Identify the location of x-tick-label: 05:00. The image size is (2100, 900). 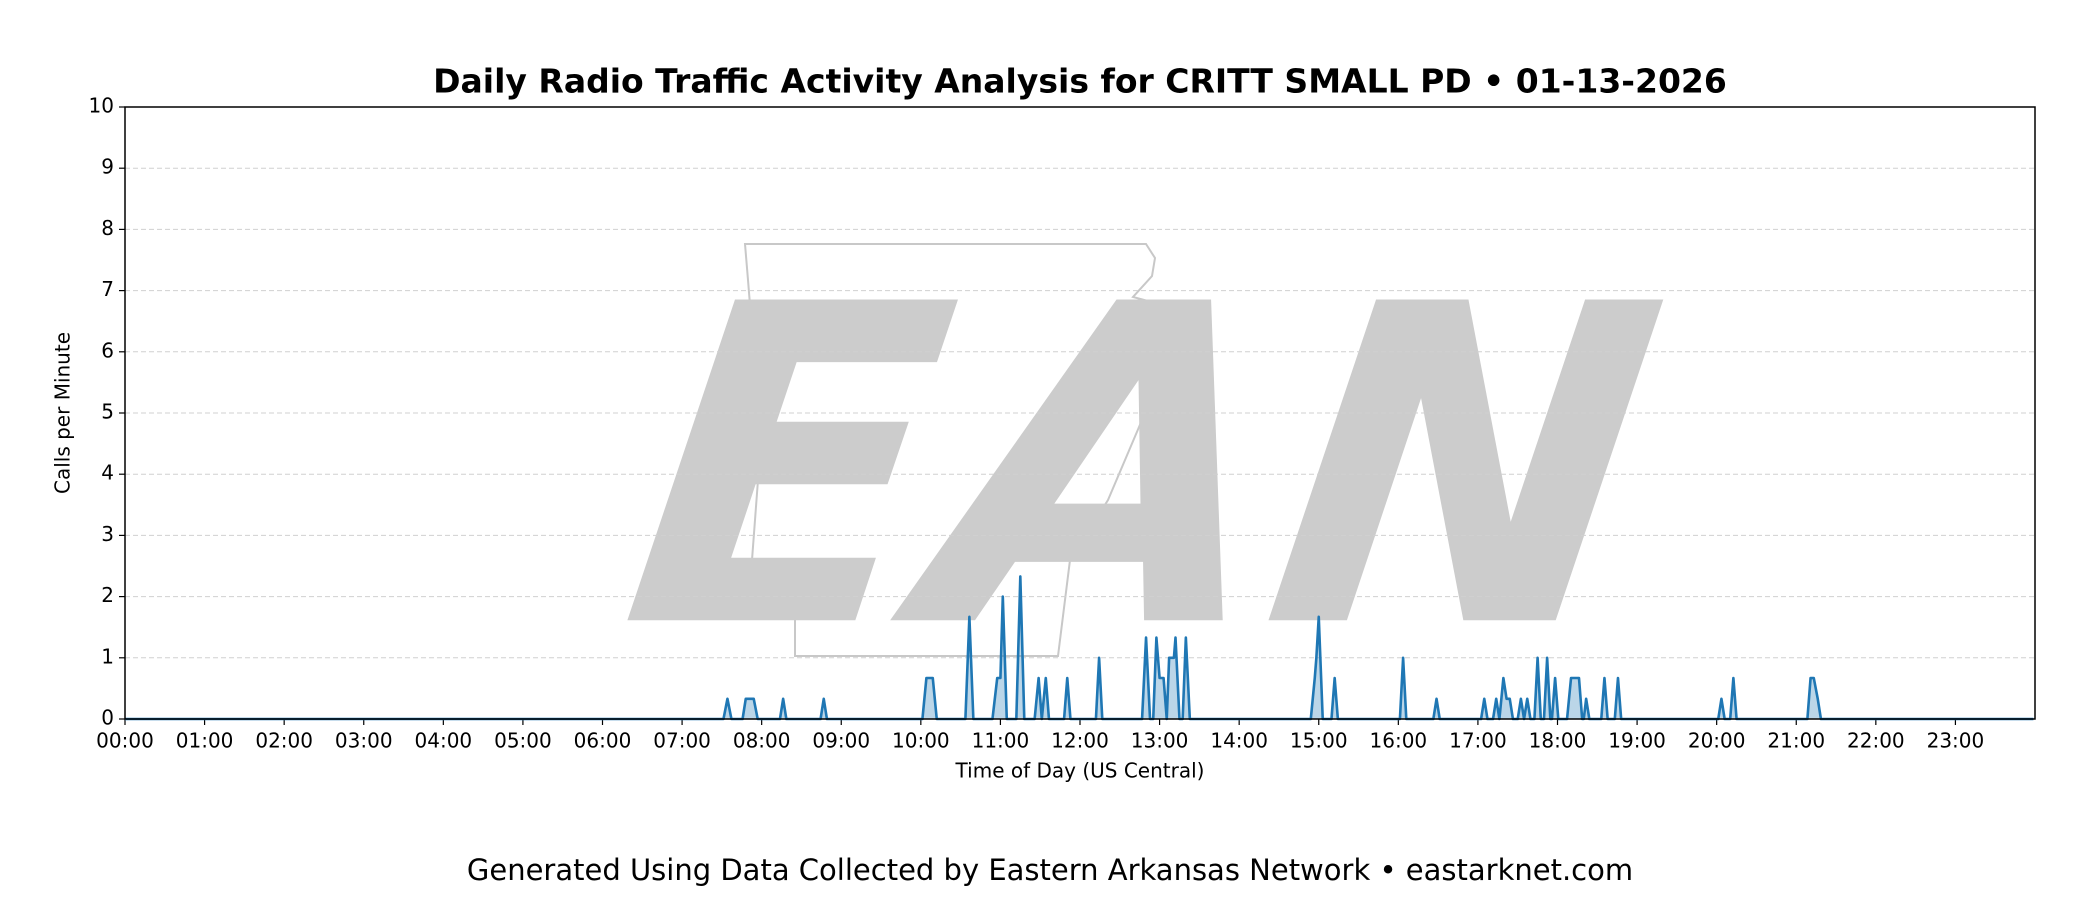
(523, 741).